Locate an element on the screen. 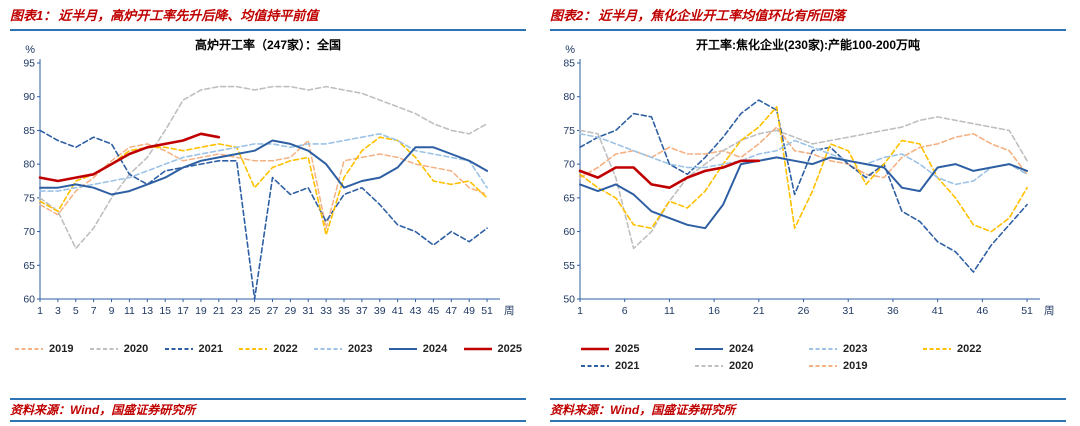 This screenshot has width=1080, height=426. series-2022 is located at coordinates (803, 169).